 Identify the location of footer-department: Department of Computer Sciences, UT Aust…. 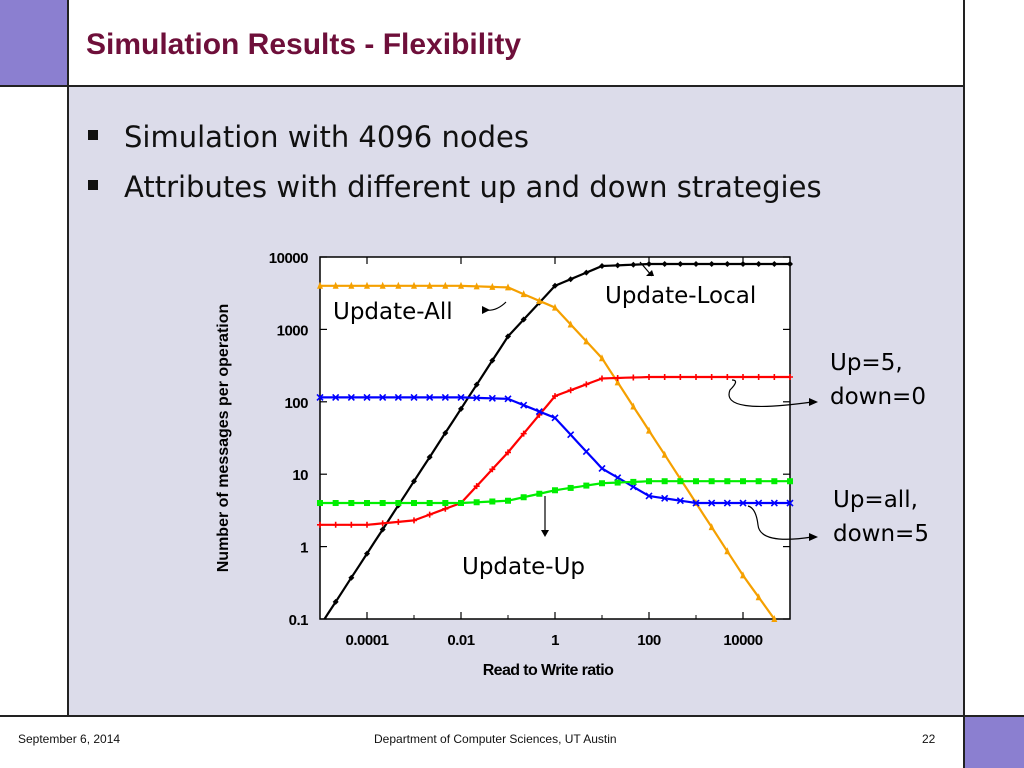
(495, 739).